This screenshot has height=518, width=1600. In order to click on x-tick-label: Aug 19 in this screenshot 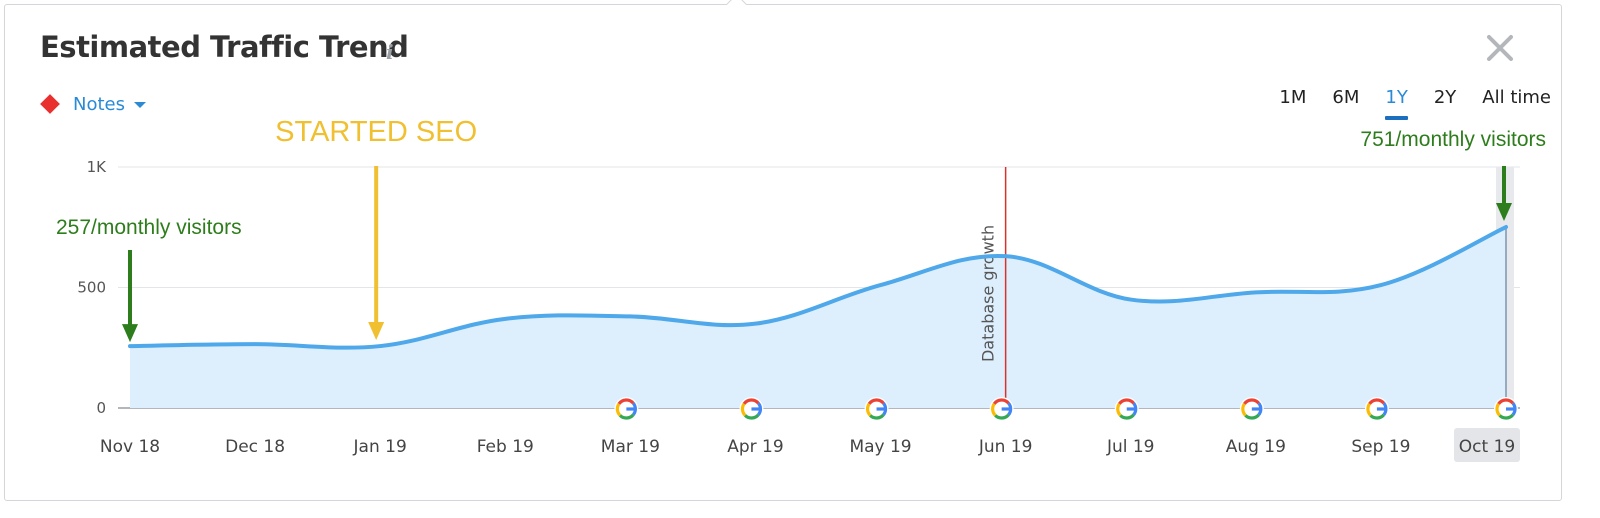, I will do `click(1256, 447)`.